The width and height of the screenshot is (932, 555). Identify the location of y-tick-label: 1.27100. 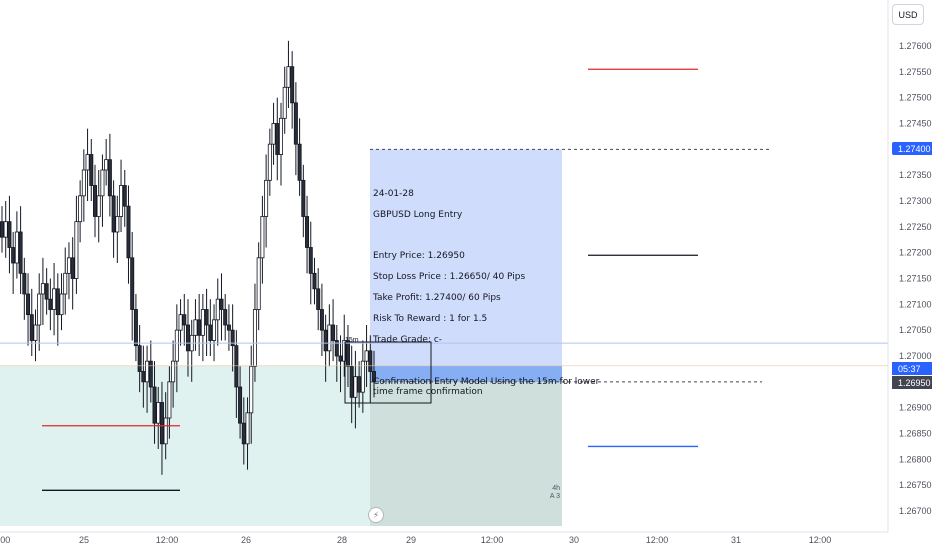
(915, 304).